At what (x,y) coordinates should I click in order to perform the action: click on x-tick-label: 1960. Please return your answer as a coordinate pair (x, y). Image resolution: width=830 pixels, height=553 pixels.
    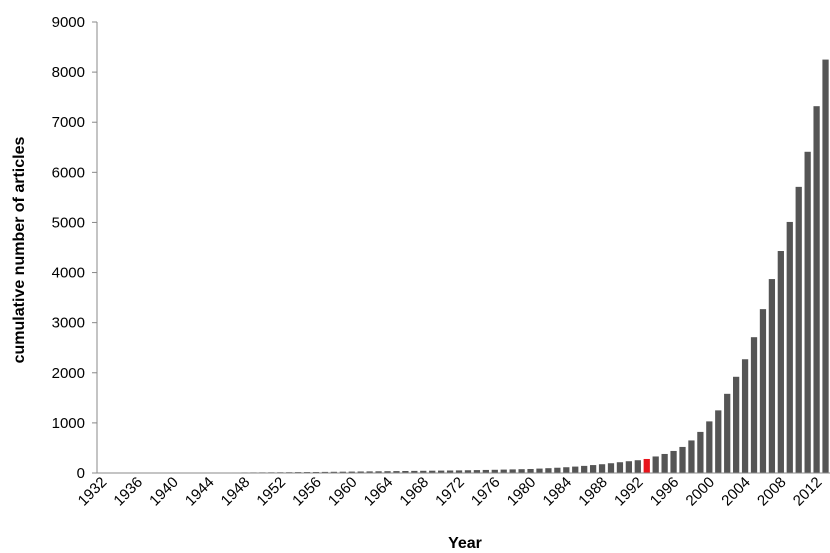
    Looking at the image, I should click on (343, 492).